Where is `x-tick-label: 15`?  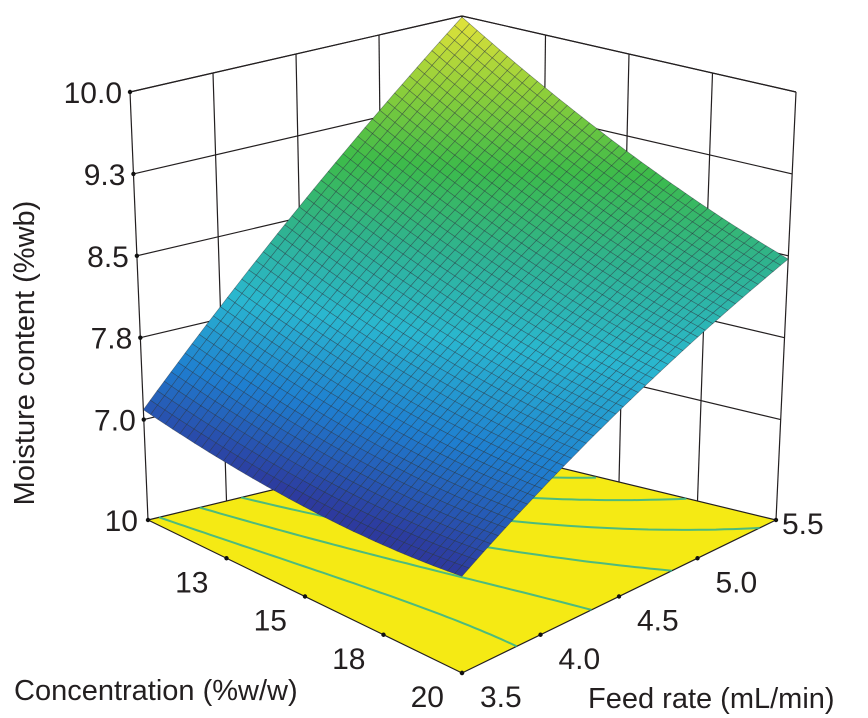 x-tick-label: 15 is located at coordinates (270, 621).